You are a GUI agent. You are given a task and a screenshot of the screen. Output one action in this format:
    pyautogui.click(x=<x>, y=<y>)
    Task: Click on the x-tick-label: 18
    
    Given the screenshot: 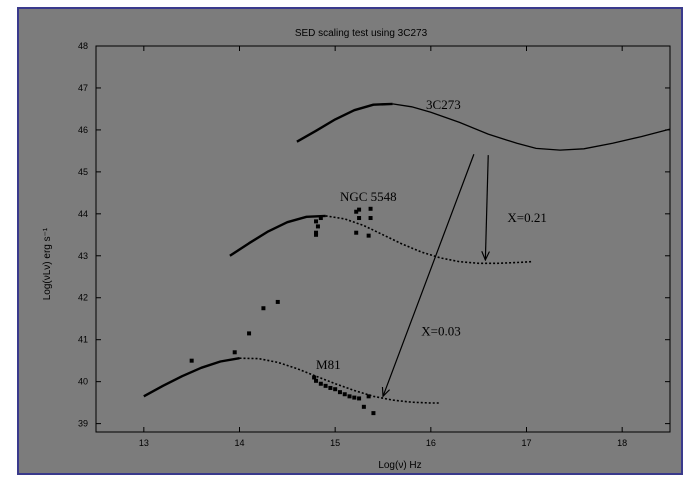 What is the action you would take?
    pyautogui.click(x=622, y=443)
    